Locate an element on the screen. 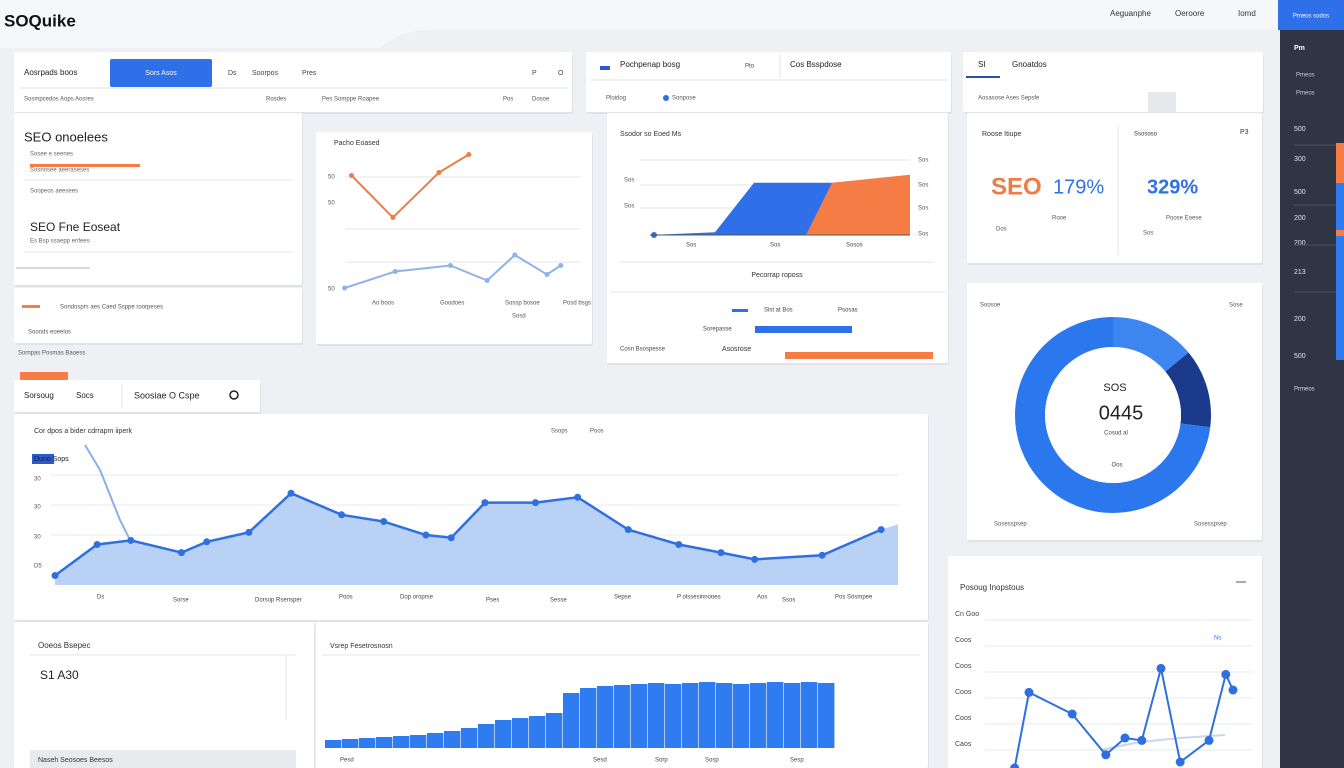 This screenshot has width=1344, height=768. toolbar-button is located at coordinates (161, 73).